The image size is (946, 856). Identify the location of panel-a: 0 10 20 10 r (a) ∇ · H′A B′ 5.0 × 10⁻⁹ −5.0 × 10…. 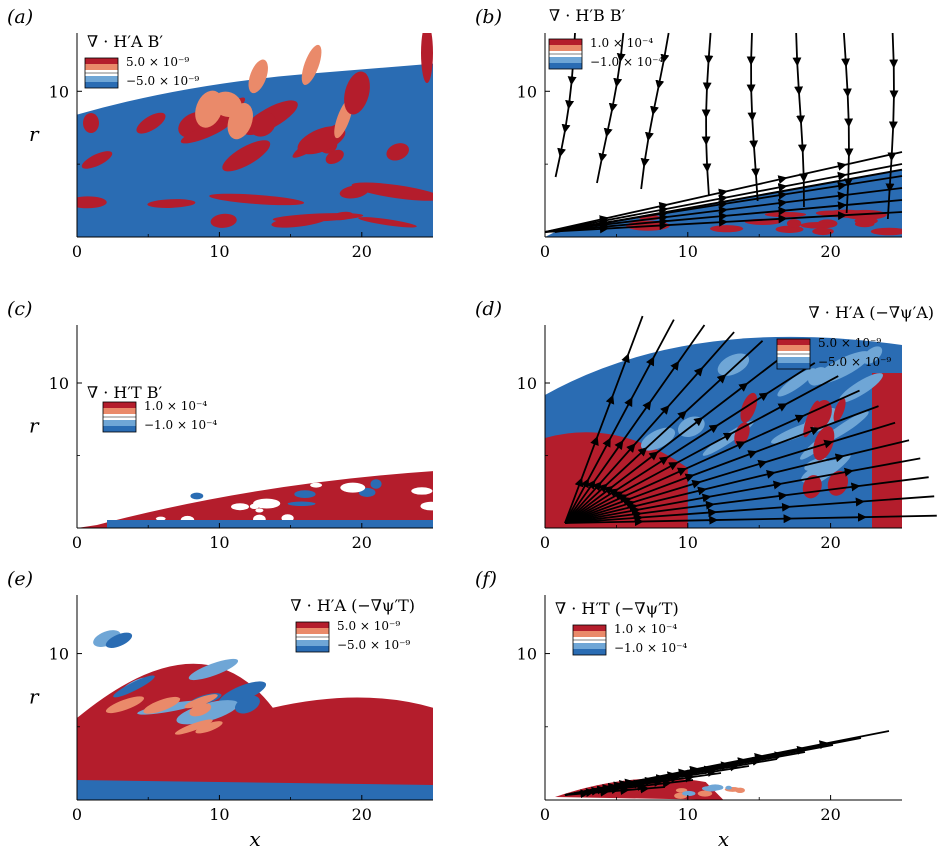
(220, 133).